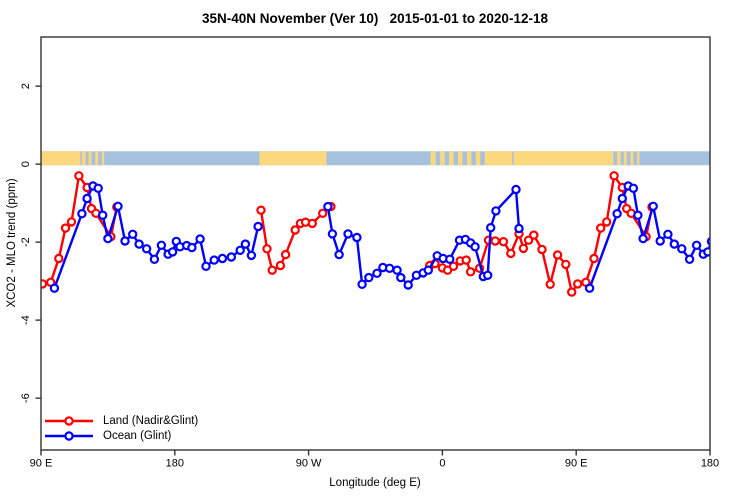 The width and height of the screenshot is (750, 500). I want to click on x-tick-label: 90 E, so click(41, 464).